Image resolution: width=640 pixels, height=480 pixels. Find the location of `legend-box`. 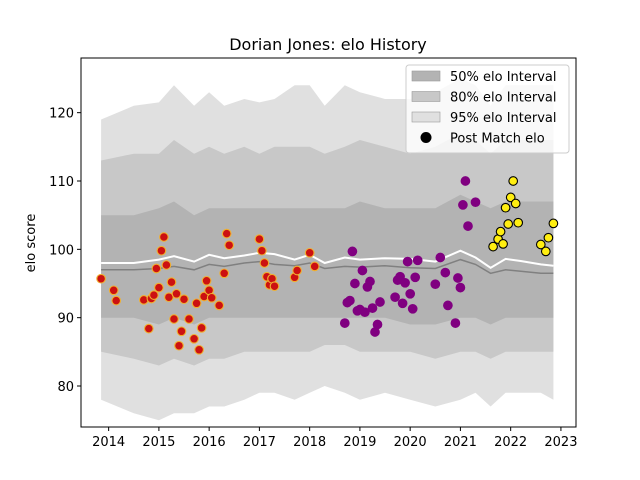

legend-box is located at coordinates (487, 109).